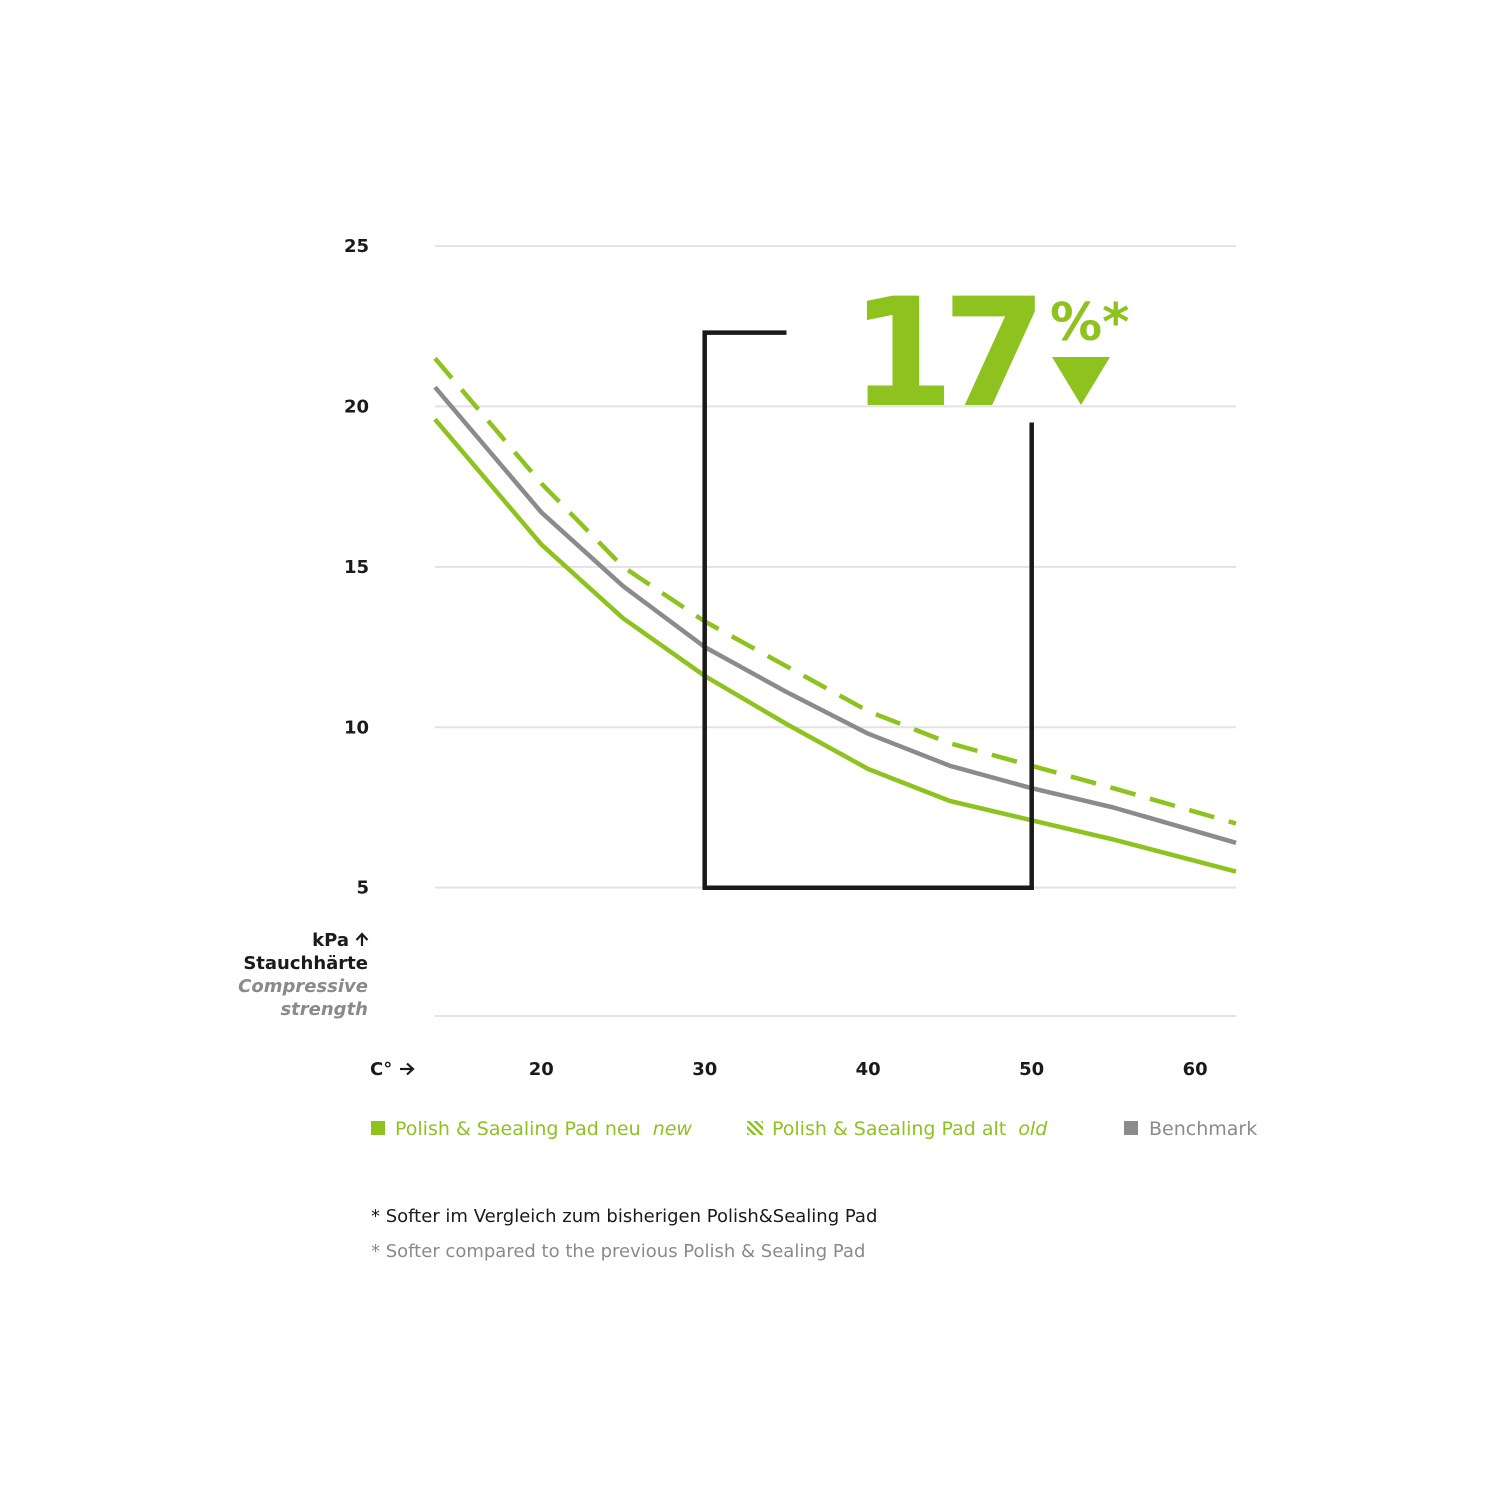  I want to click on x-tick-label: 60, so click(1195, 1069).